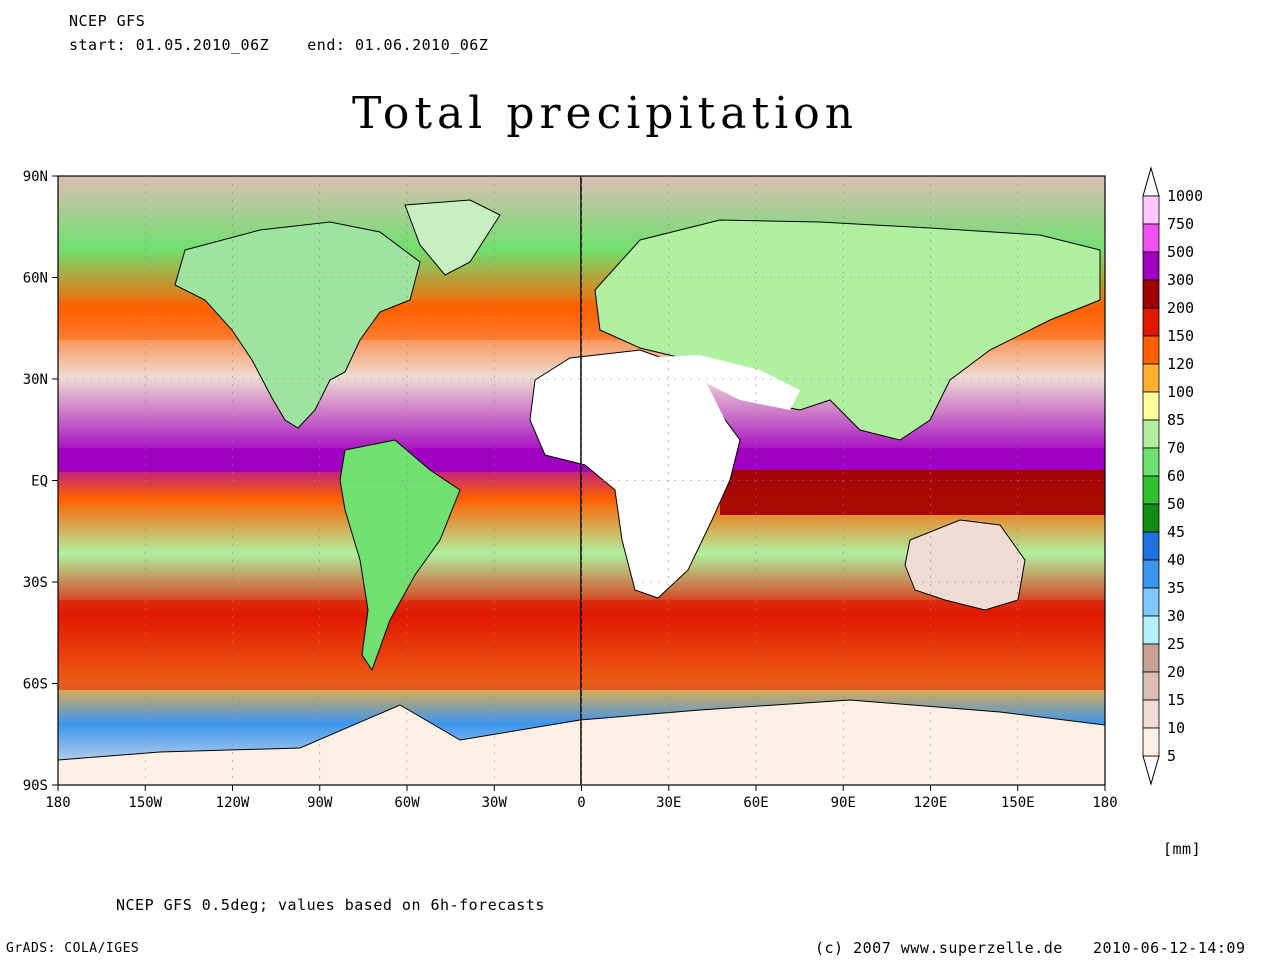 The width and height of the screenshot is (1280, 960). Describe the element at coordinates (233, 803) in the screenshot. I see `lon-label: 120W` at that location.